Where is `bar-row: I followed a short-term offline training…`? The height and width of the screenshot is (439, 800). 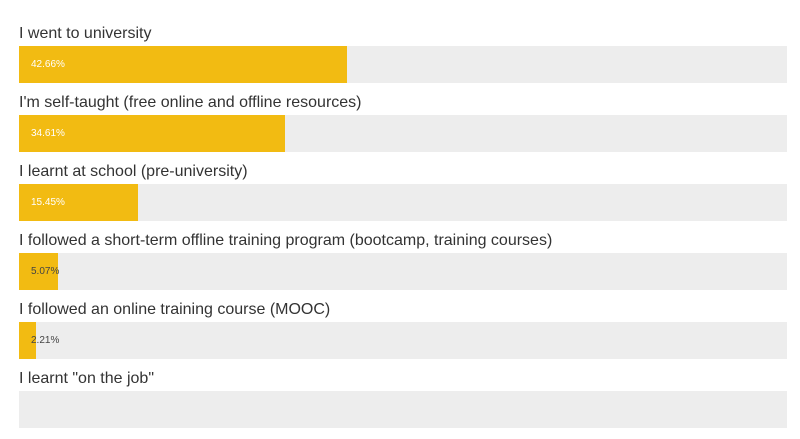
bar-row: I followed a short-term offline training… is located at coordinates (403, 261).